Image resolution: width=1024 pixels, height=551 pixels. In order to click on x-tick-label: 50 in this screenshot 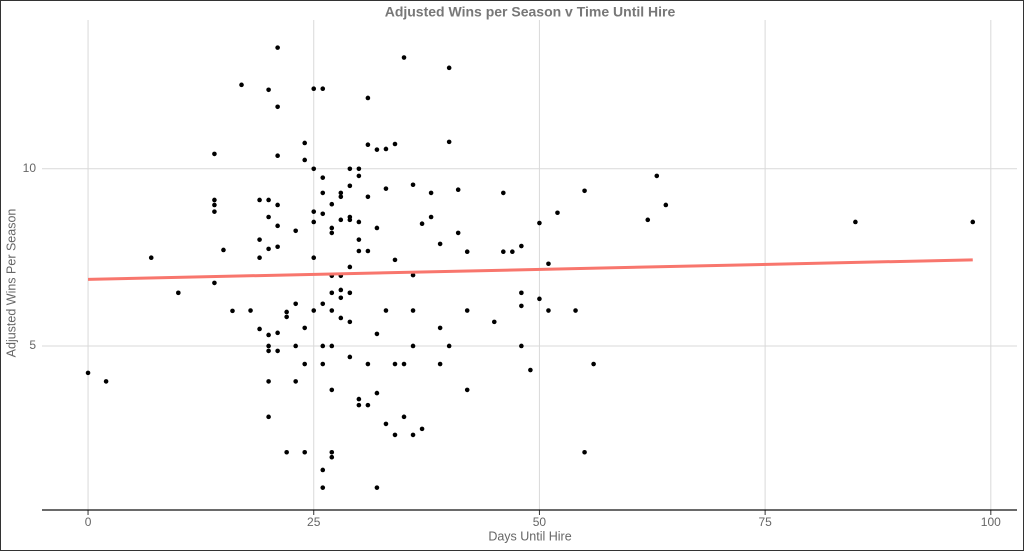, I will do `click(540, 522)`.